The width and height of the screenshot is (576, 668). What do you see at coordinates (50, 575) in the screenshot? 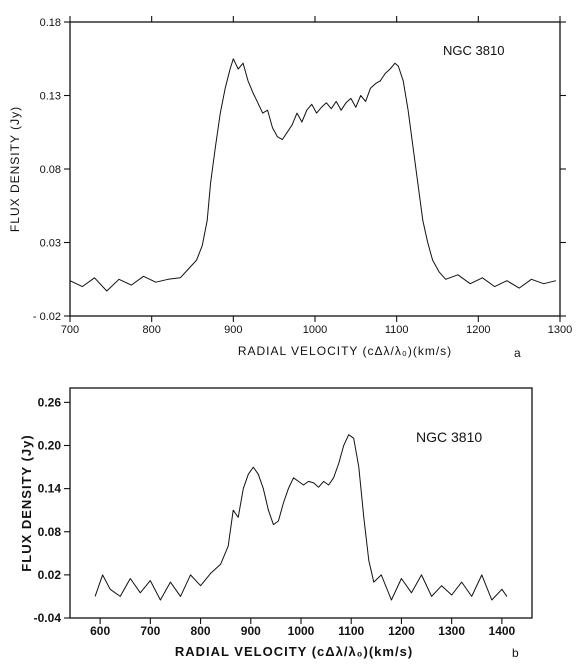
I see `y-tick-label: 0.02` at bounding box center [50, 575].